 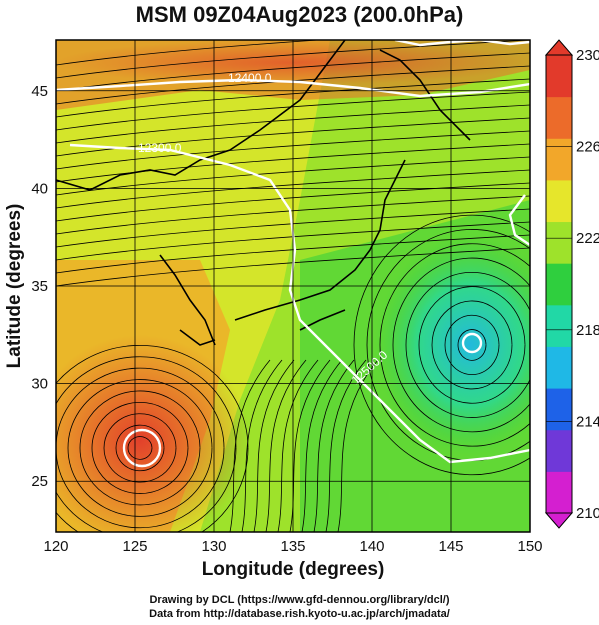 What do you see at coordinates (587, 147) in the screenshot?
I see `colorbar-tick-label: 226` at bounding box center [587, 147].